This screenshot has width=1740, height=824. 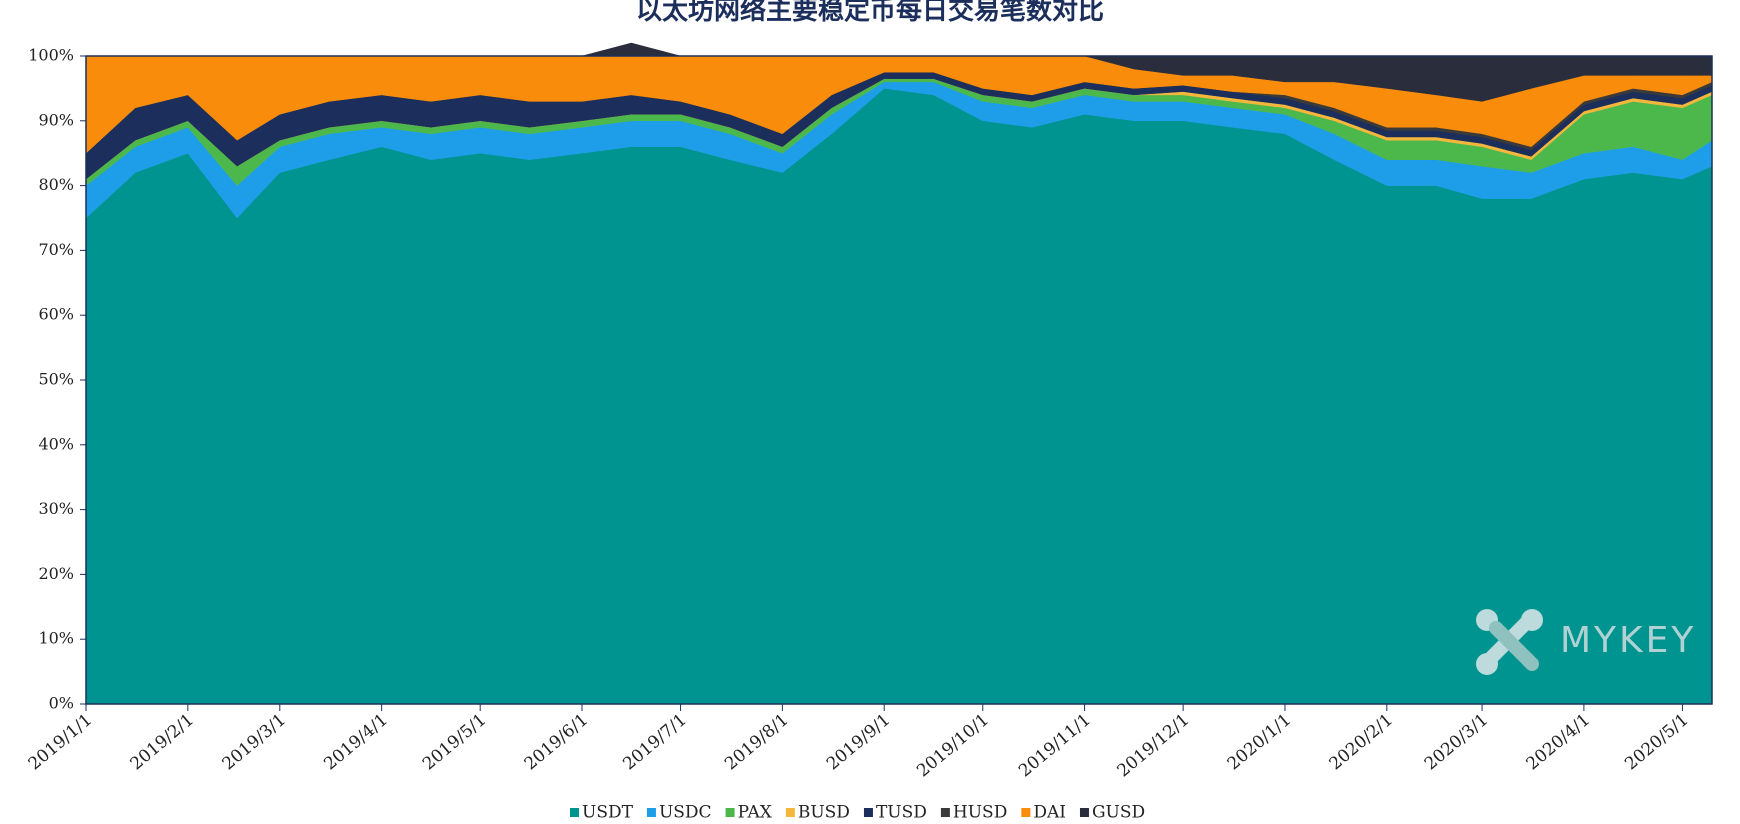 What do you see at coordinates (162, 742) in the screenshot?
I see `x-tick-label: 2019/2/1` at bounding box center [162, 742].